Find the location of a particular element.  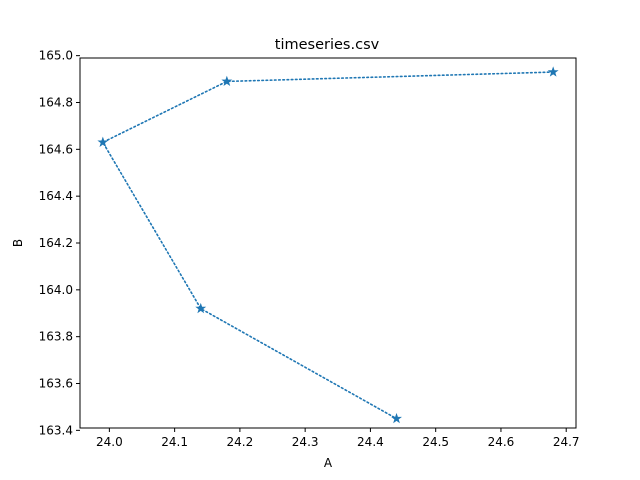

y-tick-label: 164.0 is located at coordinates (56, 290).